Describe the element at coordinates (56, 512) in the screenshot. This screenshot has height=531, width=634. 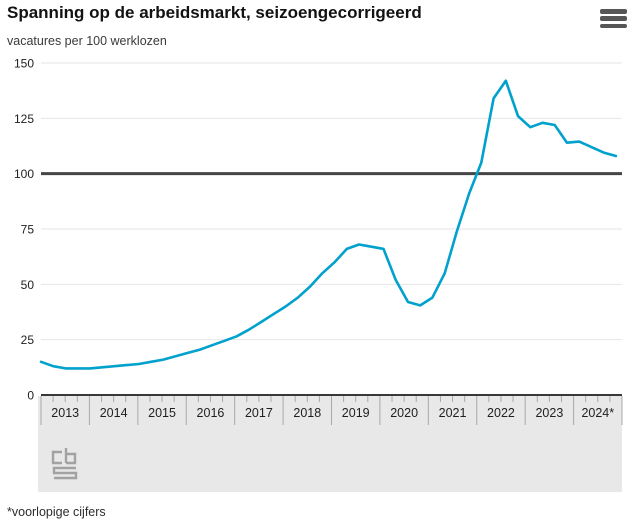
I see `footnote: *voorlopige cijfers` at that location.